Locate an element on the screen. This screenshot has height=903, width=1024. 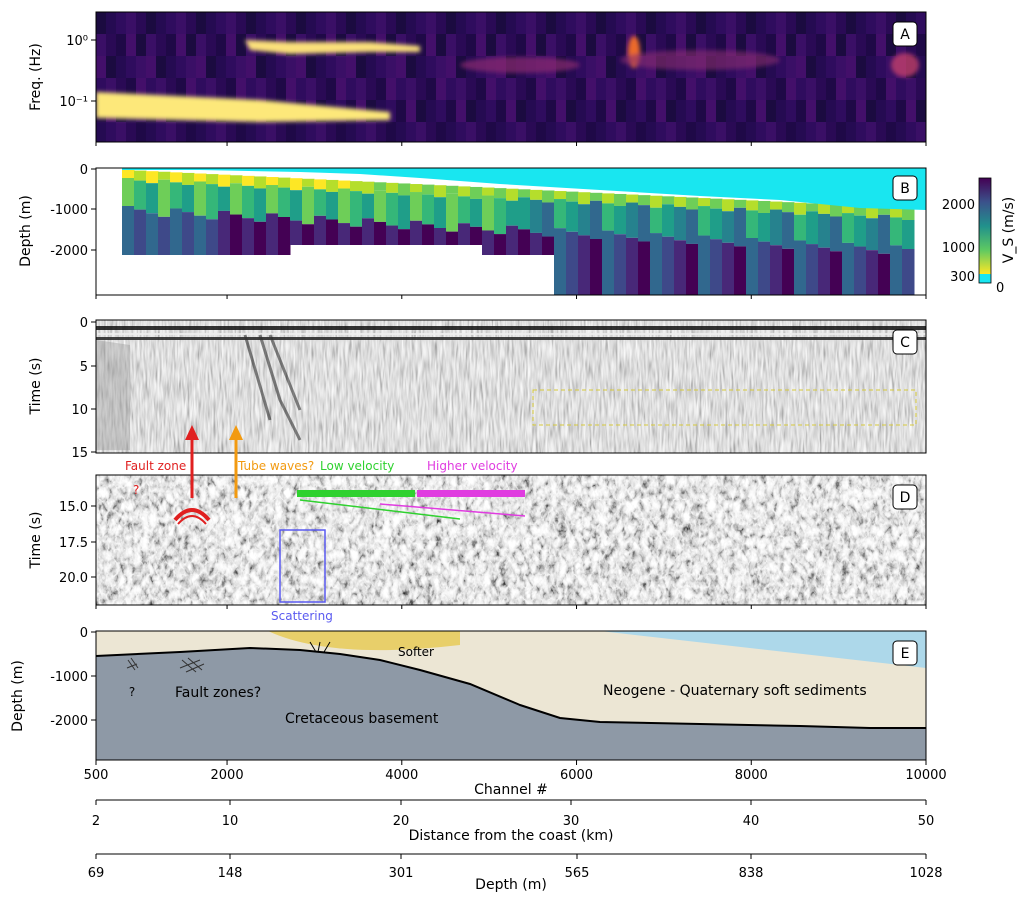
panel-b-ylabel: Depth (m) is located at coordinates (26, 231).